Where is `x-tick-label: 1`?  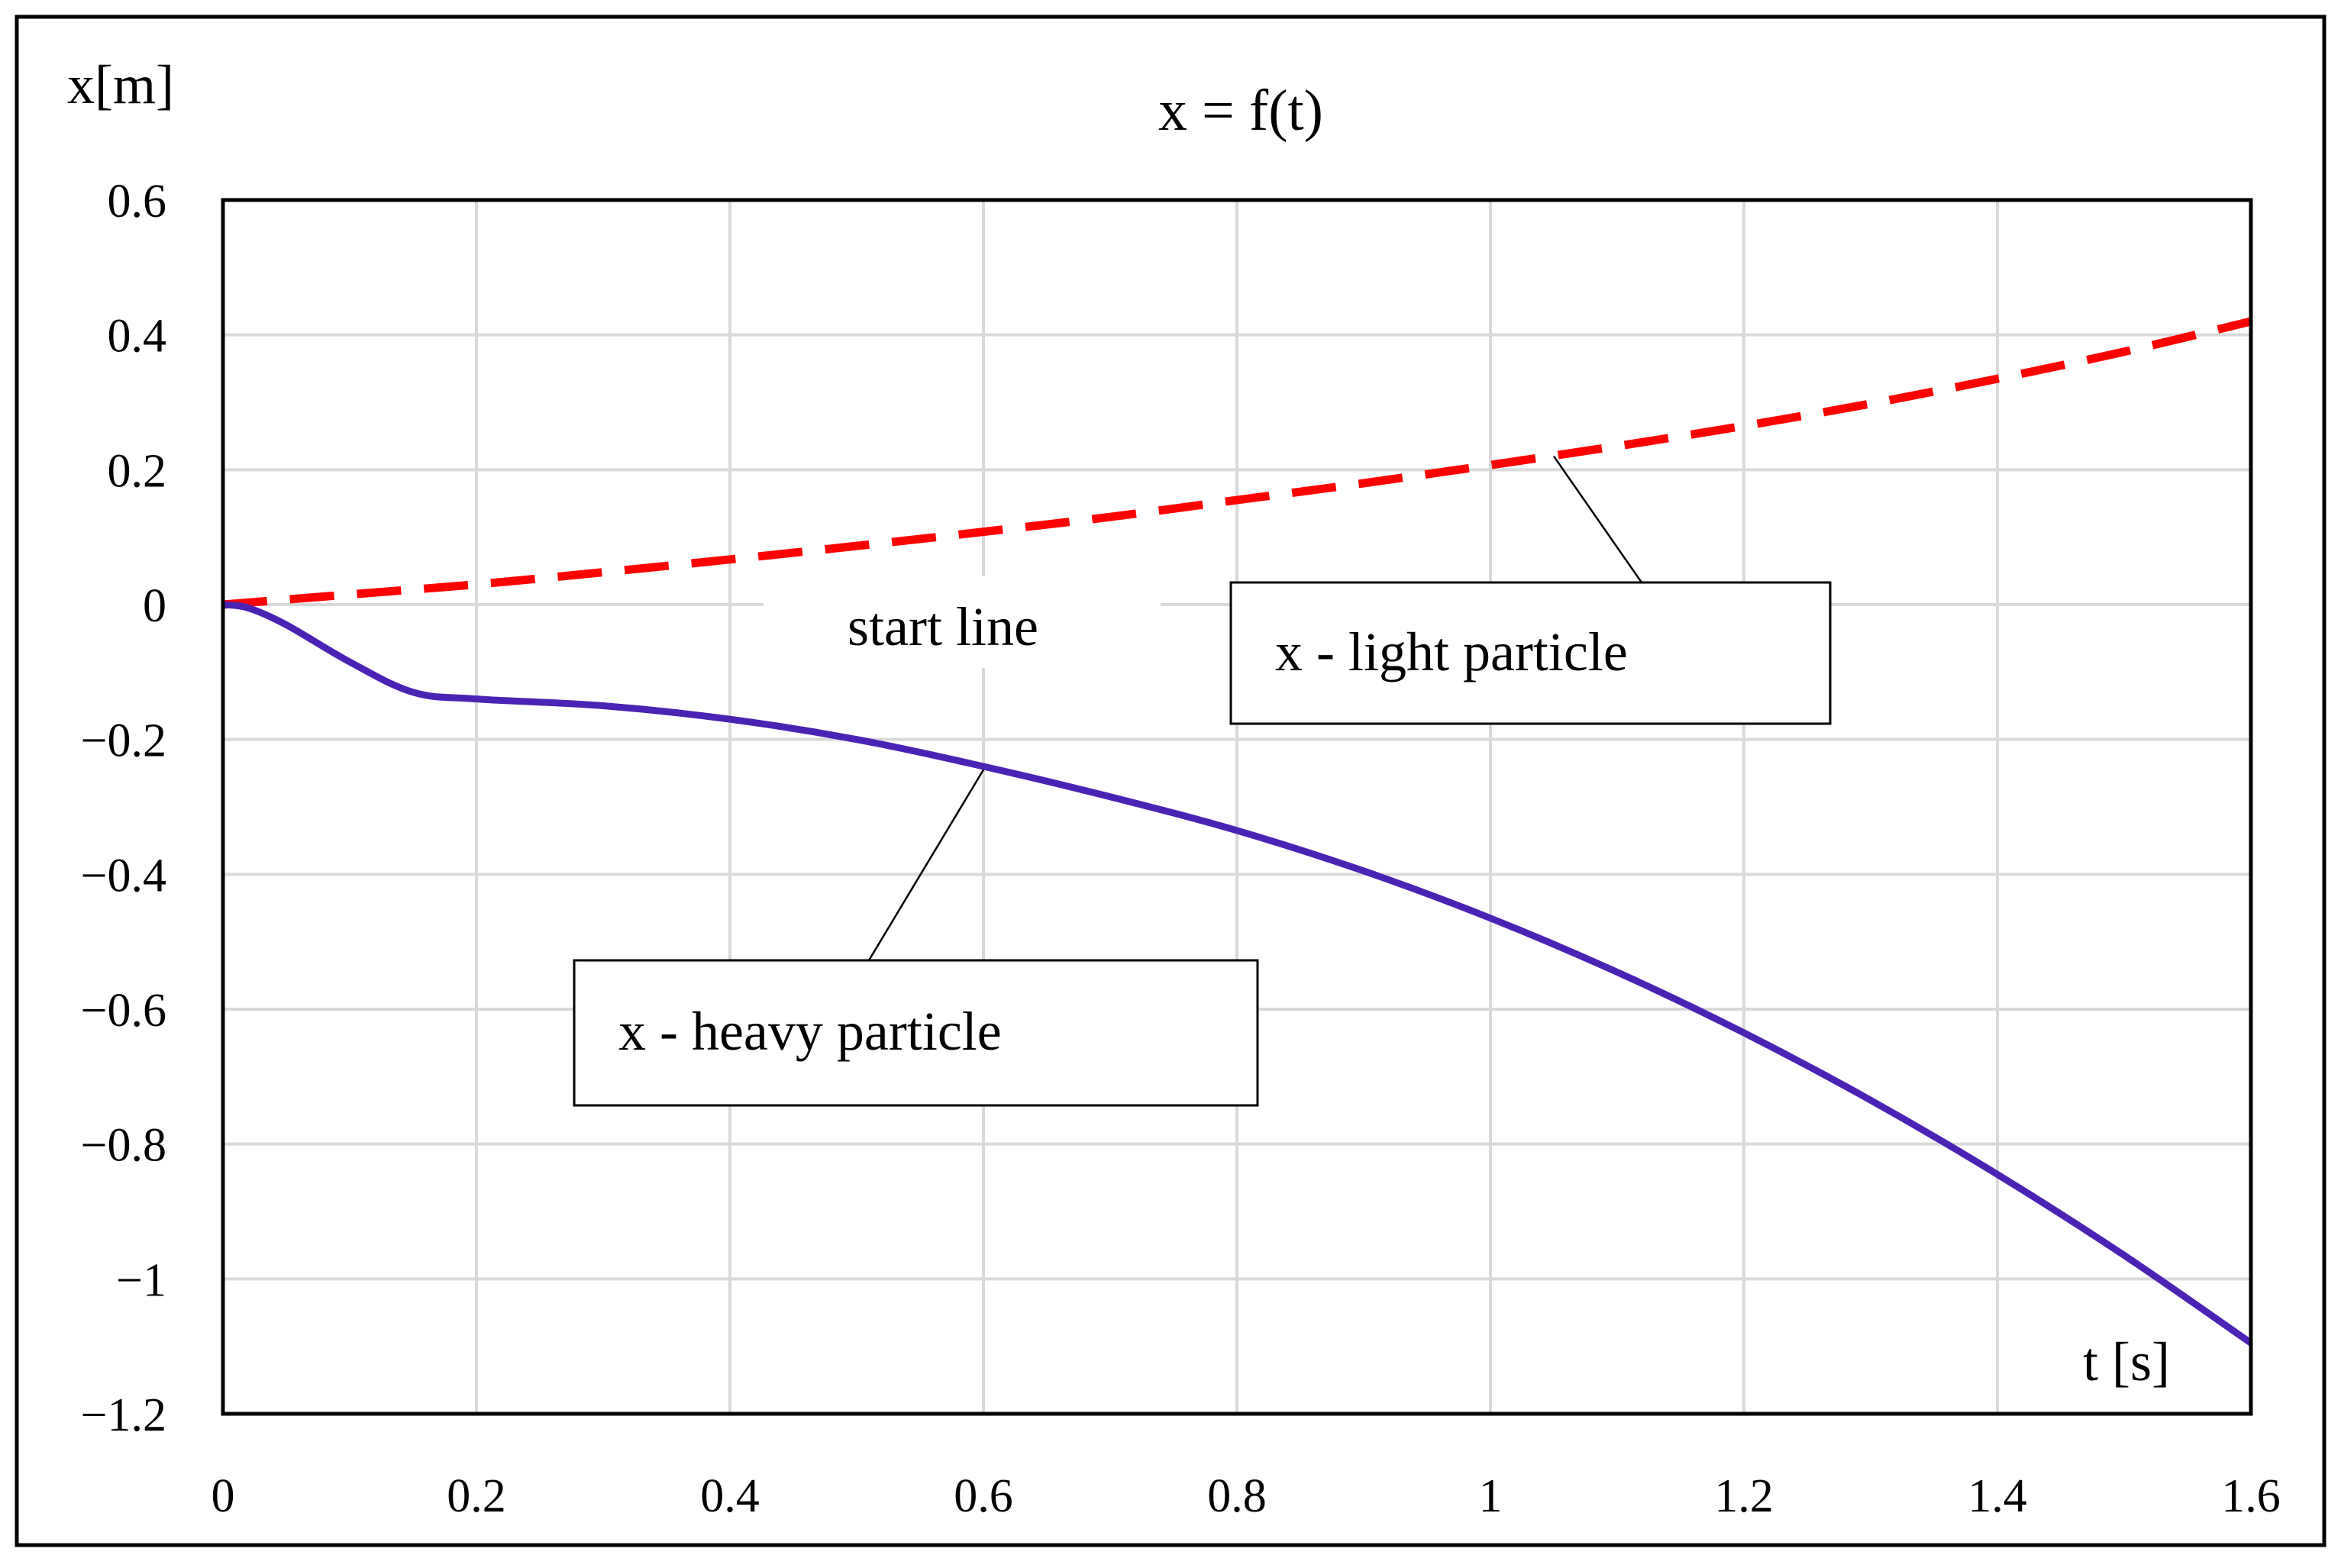 x-tick-label: 1 is located at coordinates (1491, 1496).